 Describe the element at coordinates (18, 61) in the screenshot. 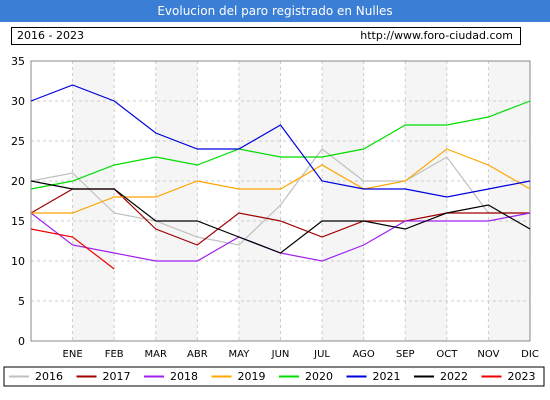

I see `y-tick-label: 35` at that location.